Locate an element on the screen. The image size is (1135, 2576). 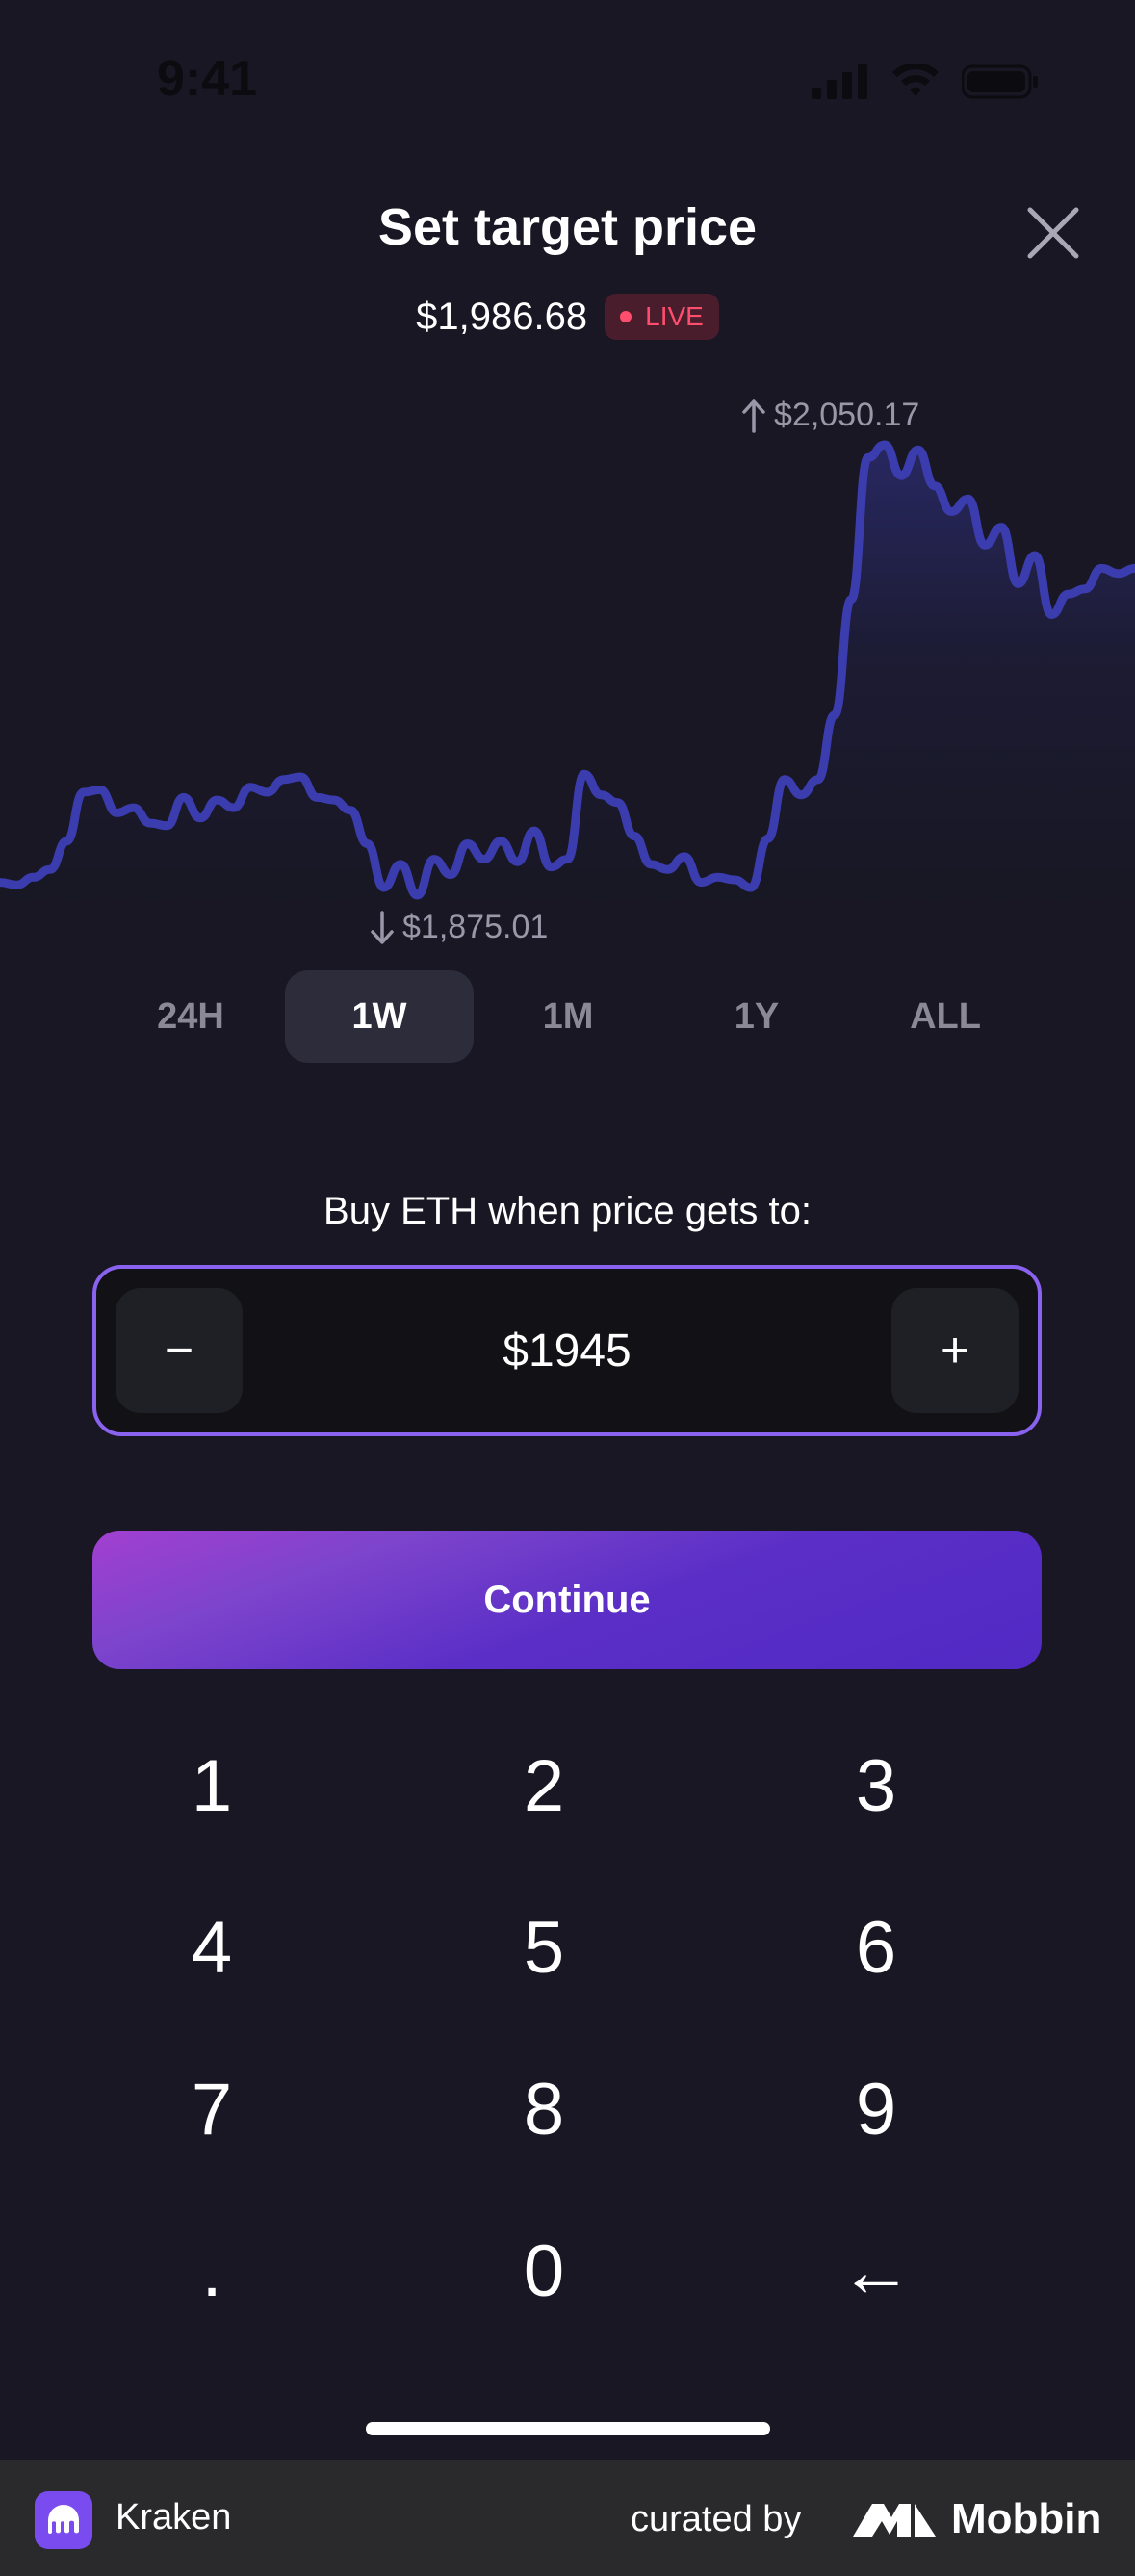
price-row: $1,986.68 LIVE is located at coordinates (567, 317).